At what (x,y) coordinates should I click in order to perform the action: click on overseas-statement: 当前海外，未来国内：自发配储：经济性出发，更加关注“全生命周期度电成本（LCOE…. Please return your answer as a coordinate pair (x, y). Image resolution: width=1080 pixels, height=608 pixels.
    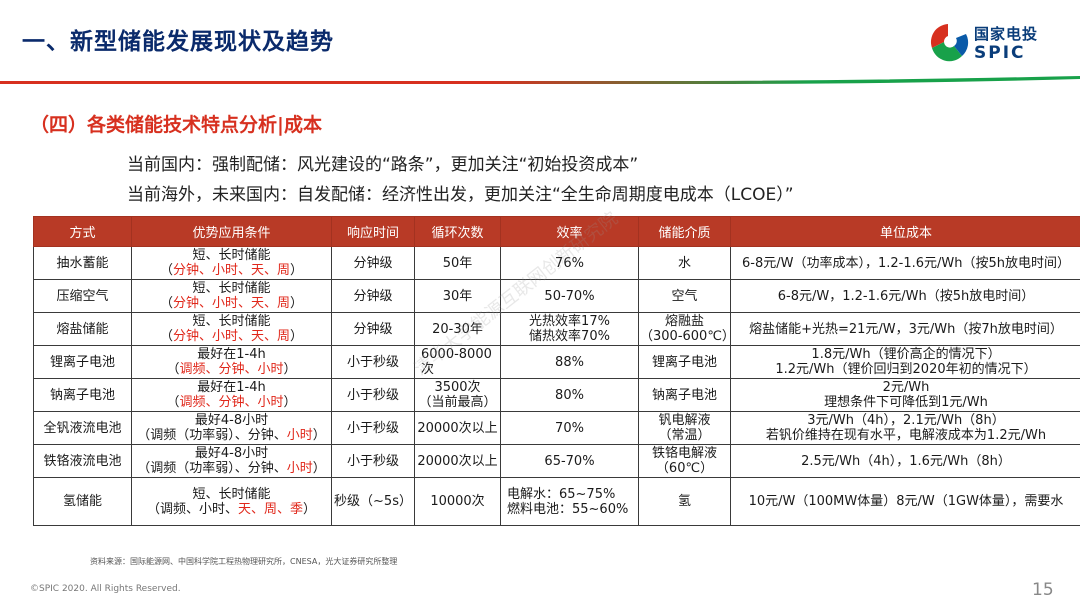
    Looking at the image, I should click on (460, 195).